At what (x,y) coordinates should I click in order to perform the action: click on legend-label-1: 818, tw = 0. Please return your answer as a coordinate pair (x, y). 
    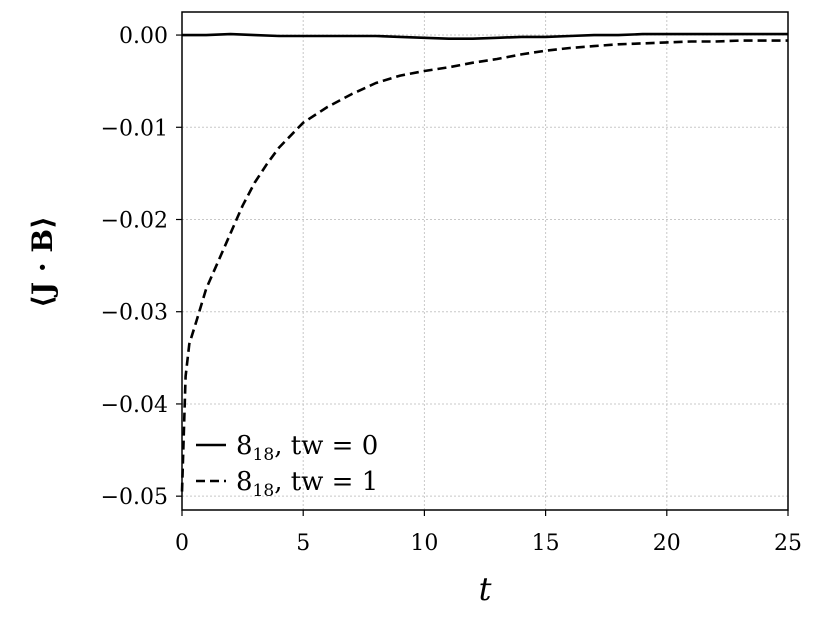
    Looking at the image, I should click on (307, 448).